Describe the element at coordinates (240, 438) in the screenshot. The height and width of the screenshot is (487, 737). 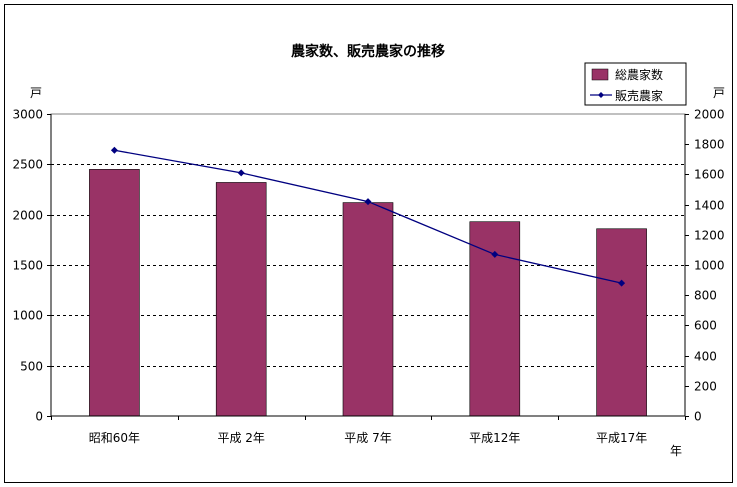
I see `x-tick-label: 平成 2年` at that location.